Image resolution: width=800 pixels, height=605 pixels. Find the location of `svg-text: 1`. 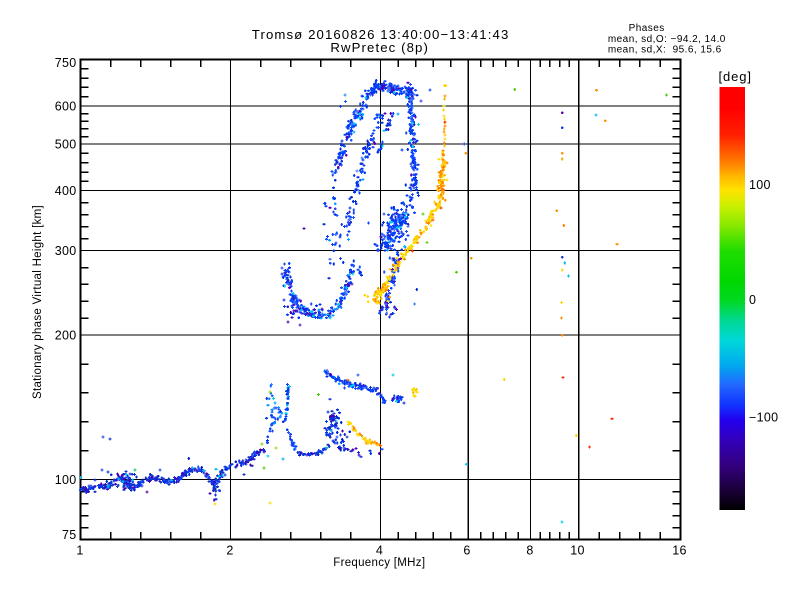

svg-text: 1 is located at coordinates (79, 551).